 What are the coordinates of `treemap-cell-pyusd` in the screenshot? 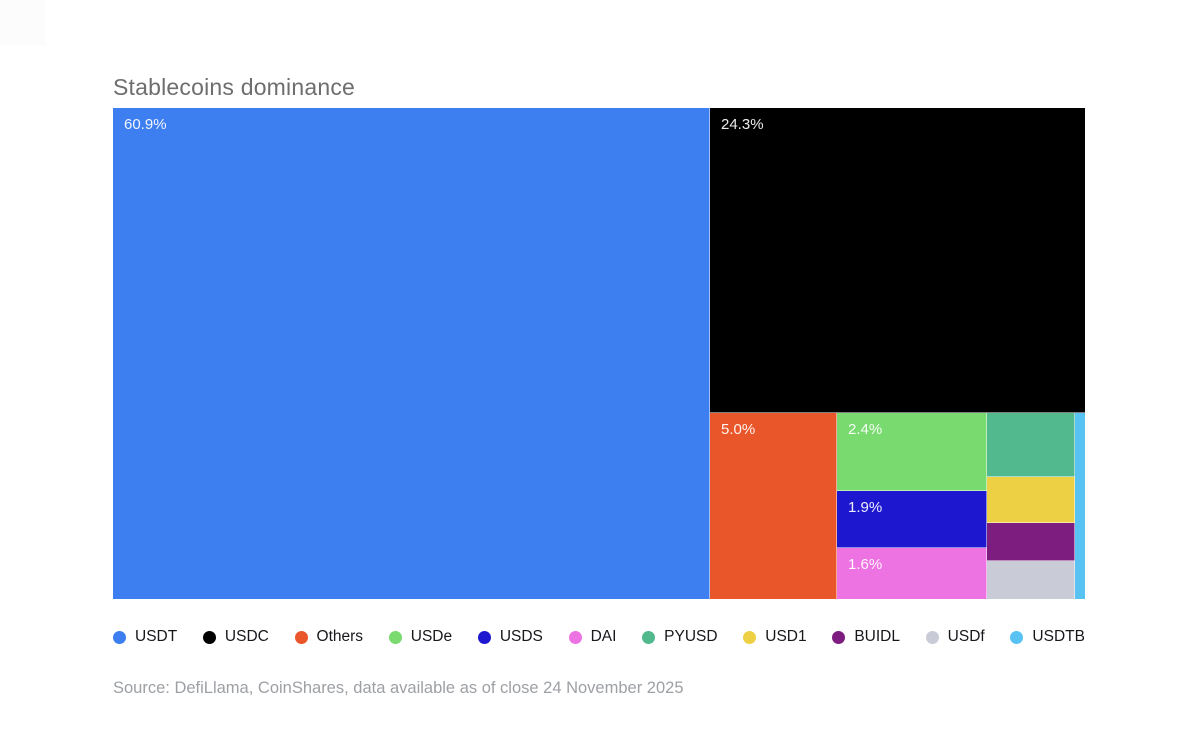 It's located at (1031, 445).